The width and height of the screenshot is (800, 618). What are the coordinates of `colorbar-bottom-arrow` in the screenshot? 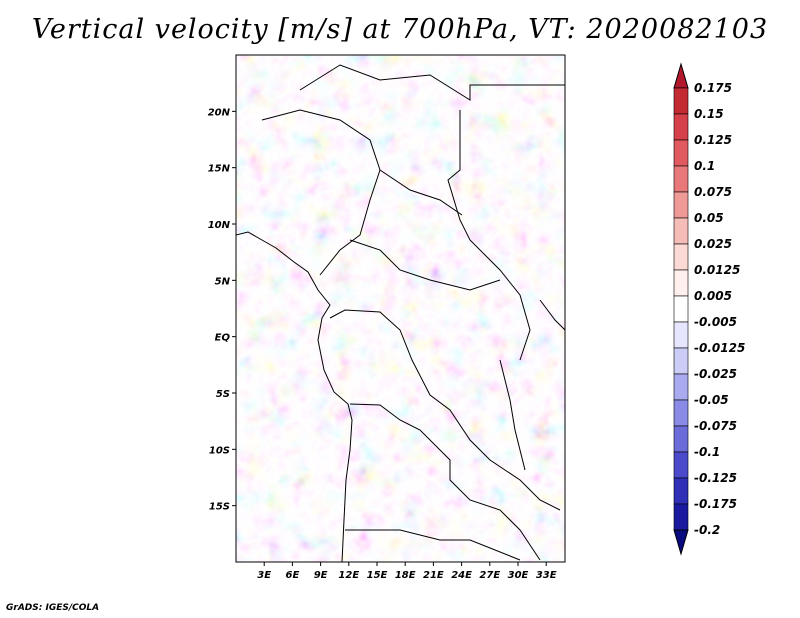 It's located at (681, 542).